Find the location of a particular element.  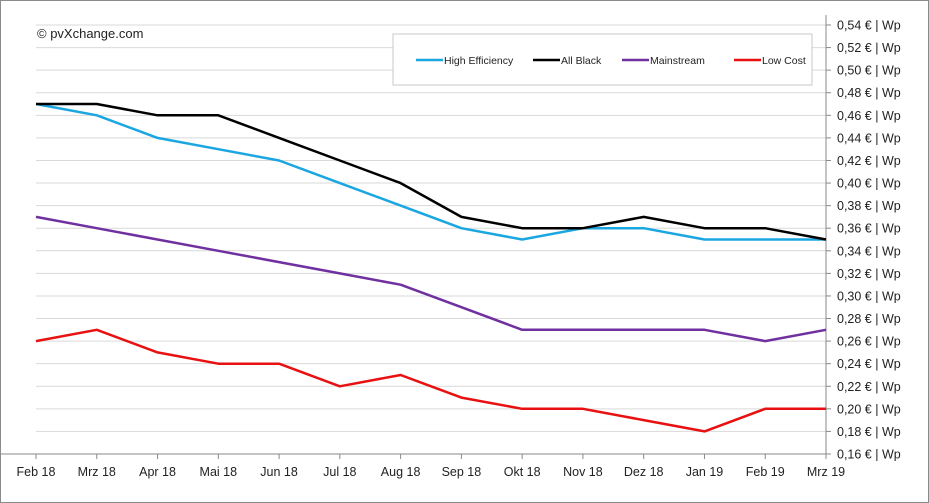

y-tick-label: 0,54 € | Wp is located at coordinates (869, 26).